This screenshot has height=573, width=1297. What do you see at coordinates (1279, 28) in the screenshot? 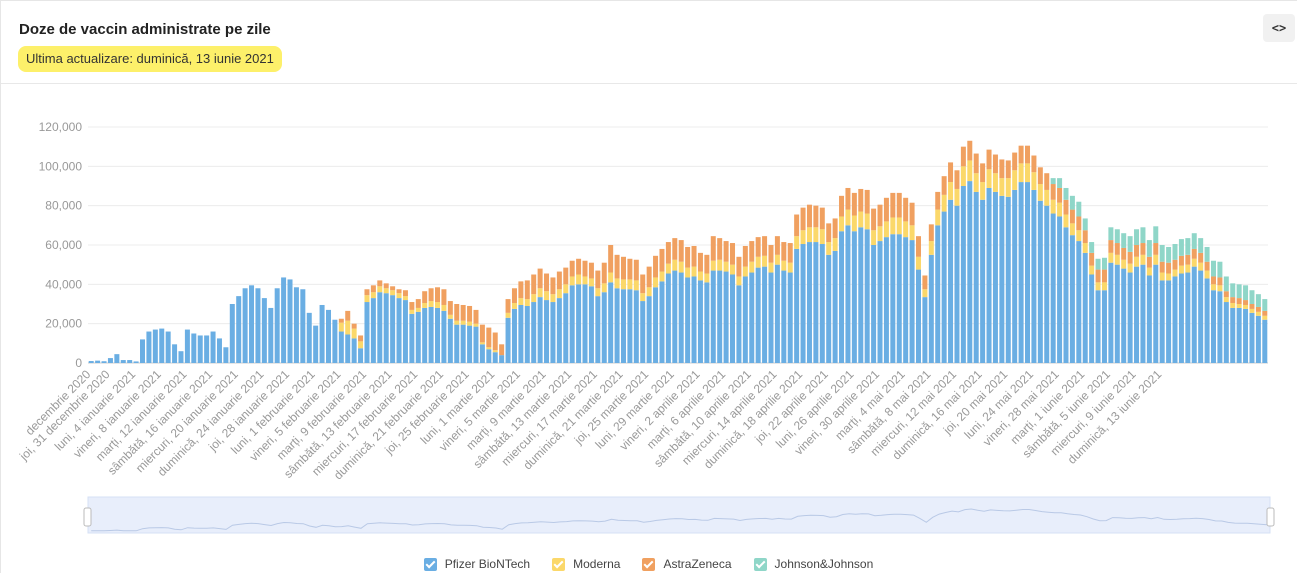
I see `embed-code-button: <>` at bounding box center [1279, 28].